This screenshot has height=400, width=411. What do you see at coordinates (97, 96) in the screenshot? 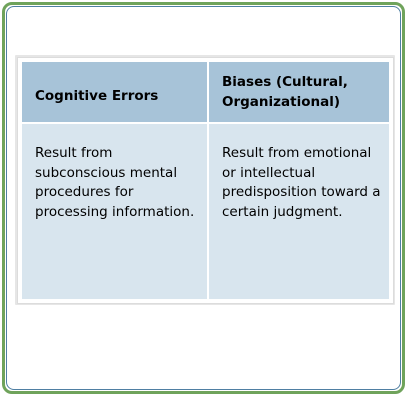
I see `header-label-cognitive-errors: Cognitive Errors` at bounding box center [97, 96].